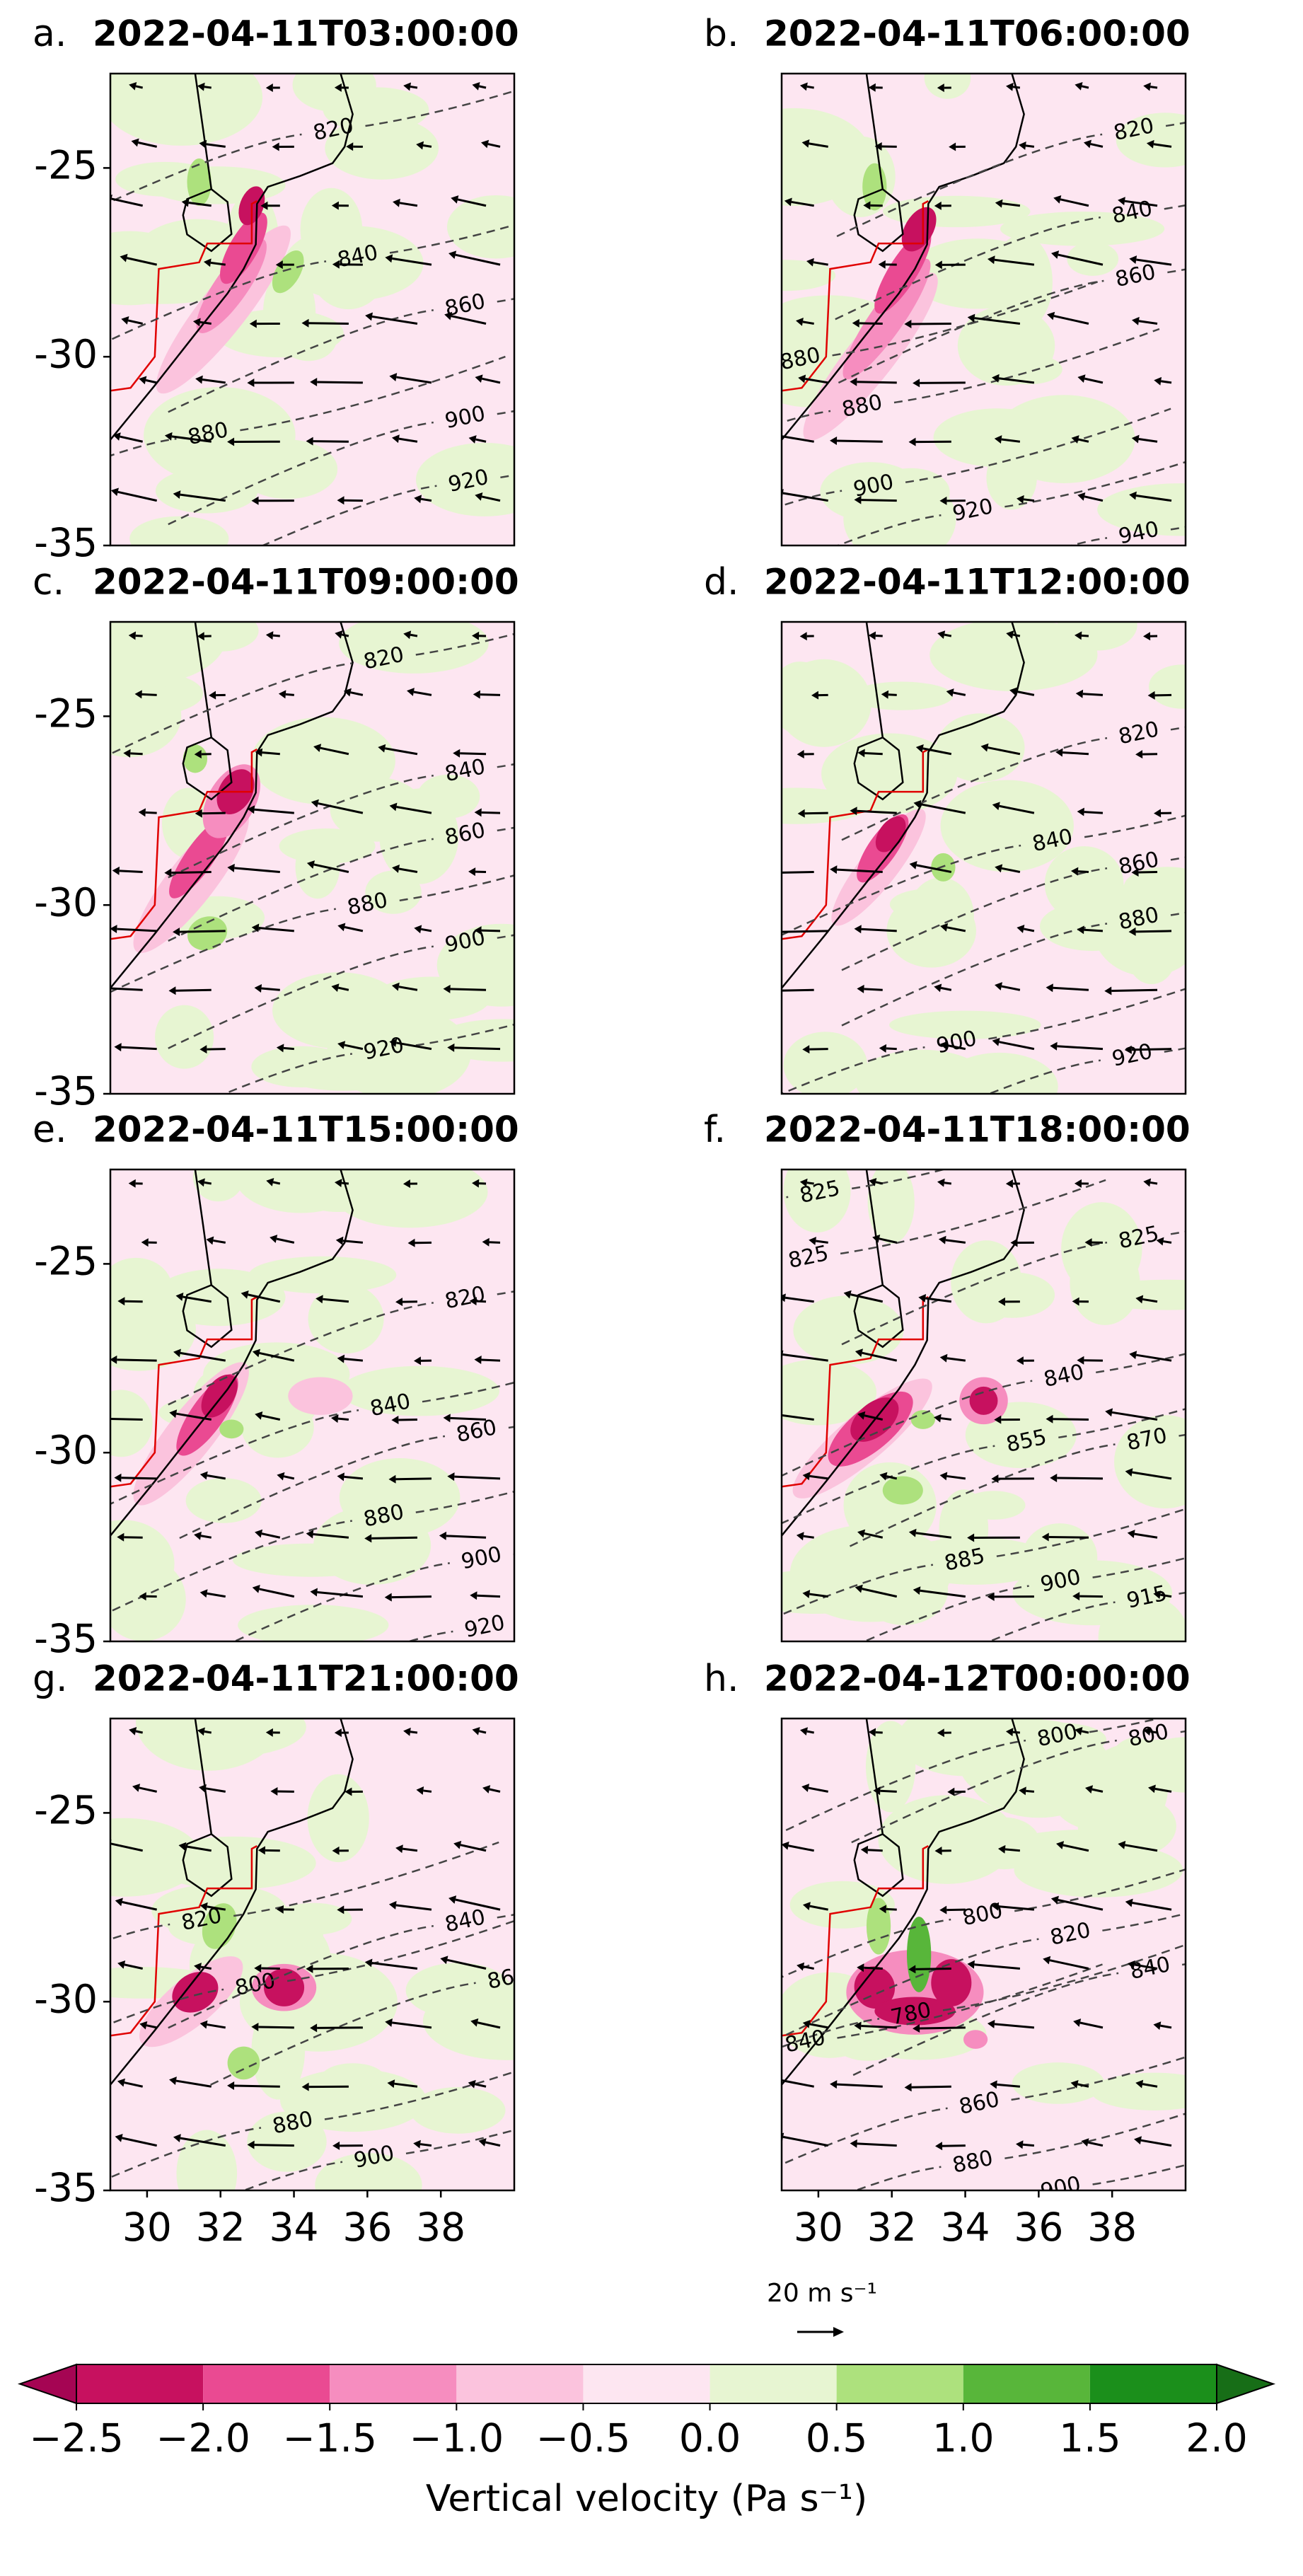  I want to click on province-border, so click(183, 1392).